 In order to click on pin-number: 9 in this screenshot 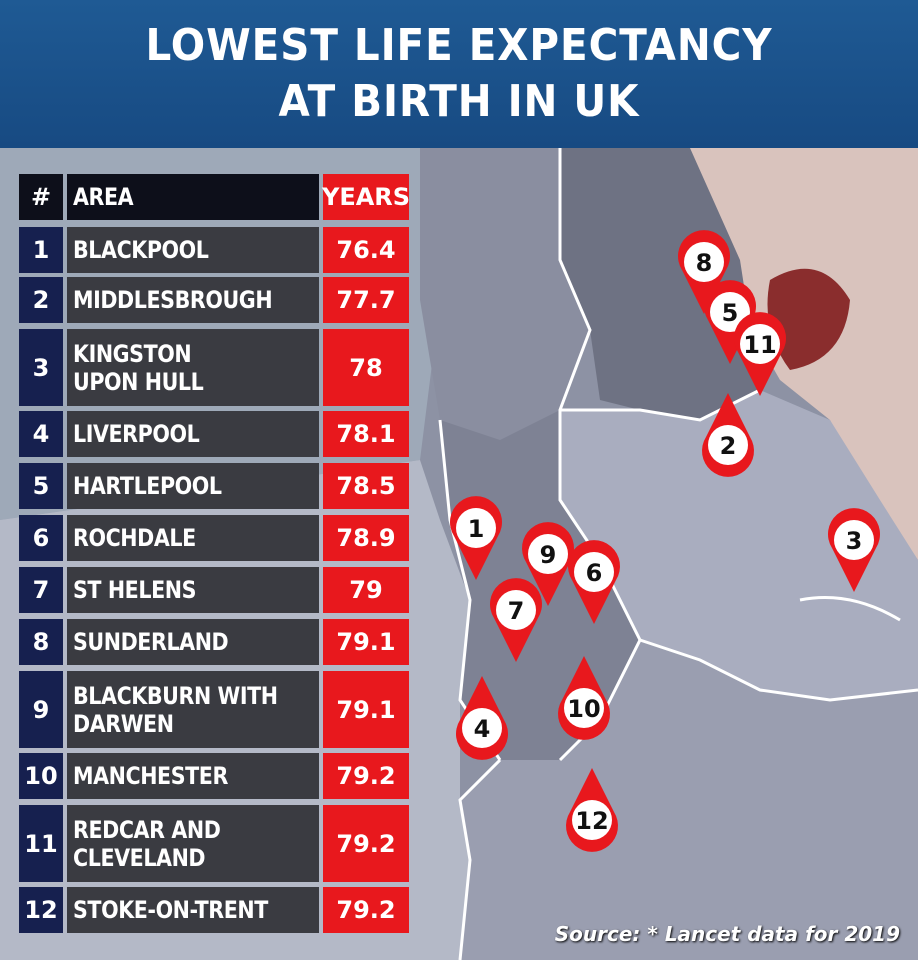, I will do `click(548, 555)`.